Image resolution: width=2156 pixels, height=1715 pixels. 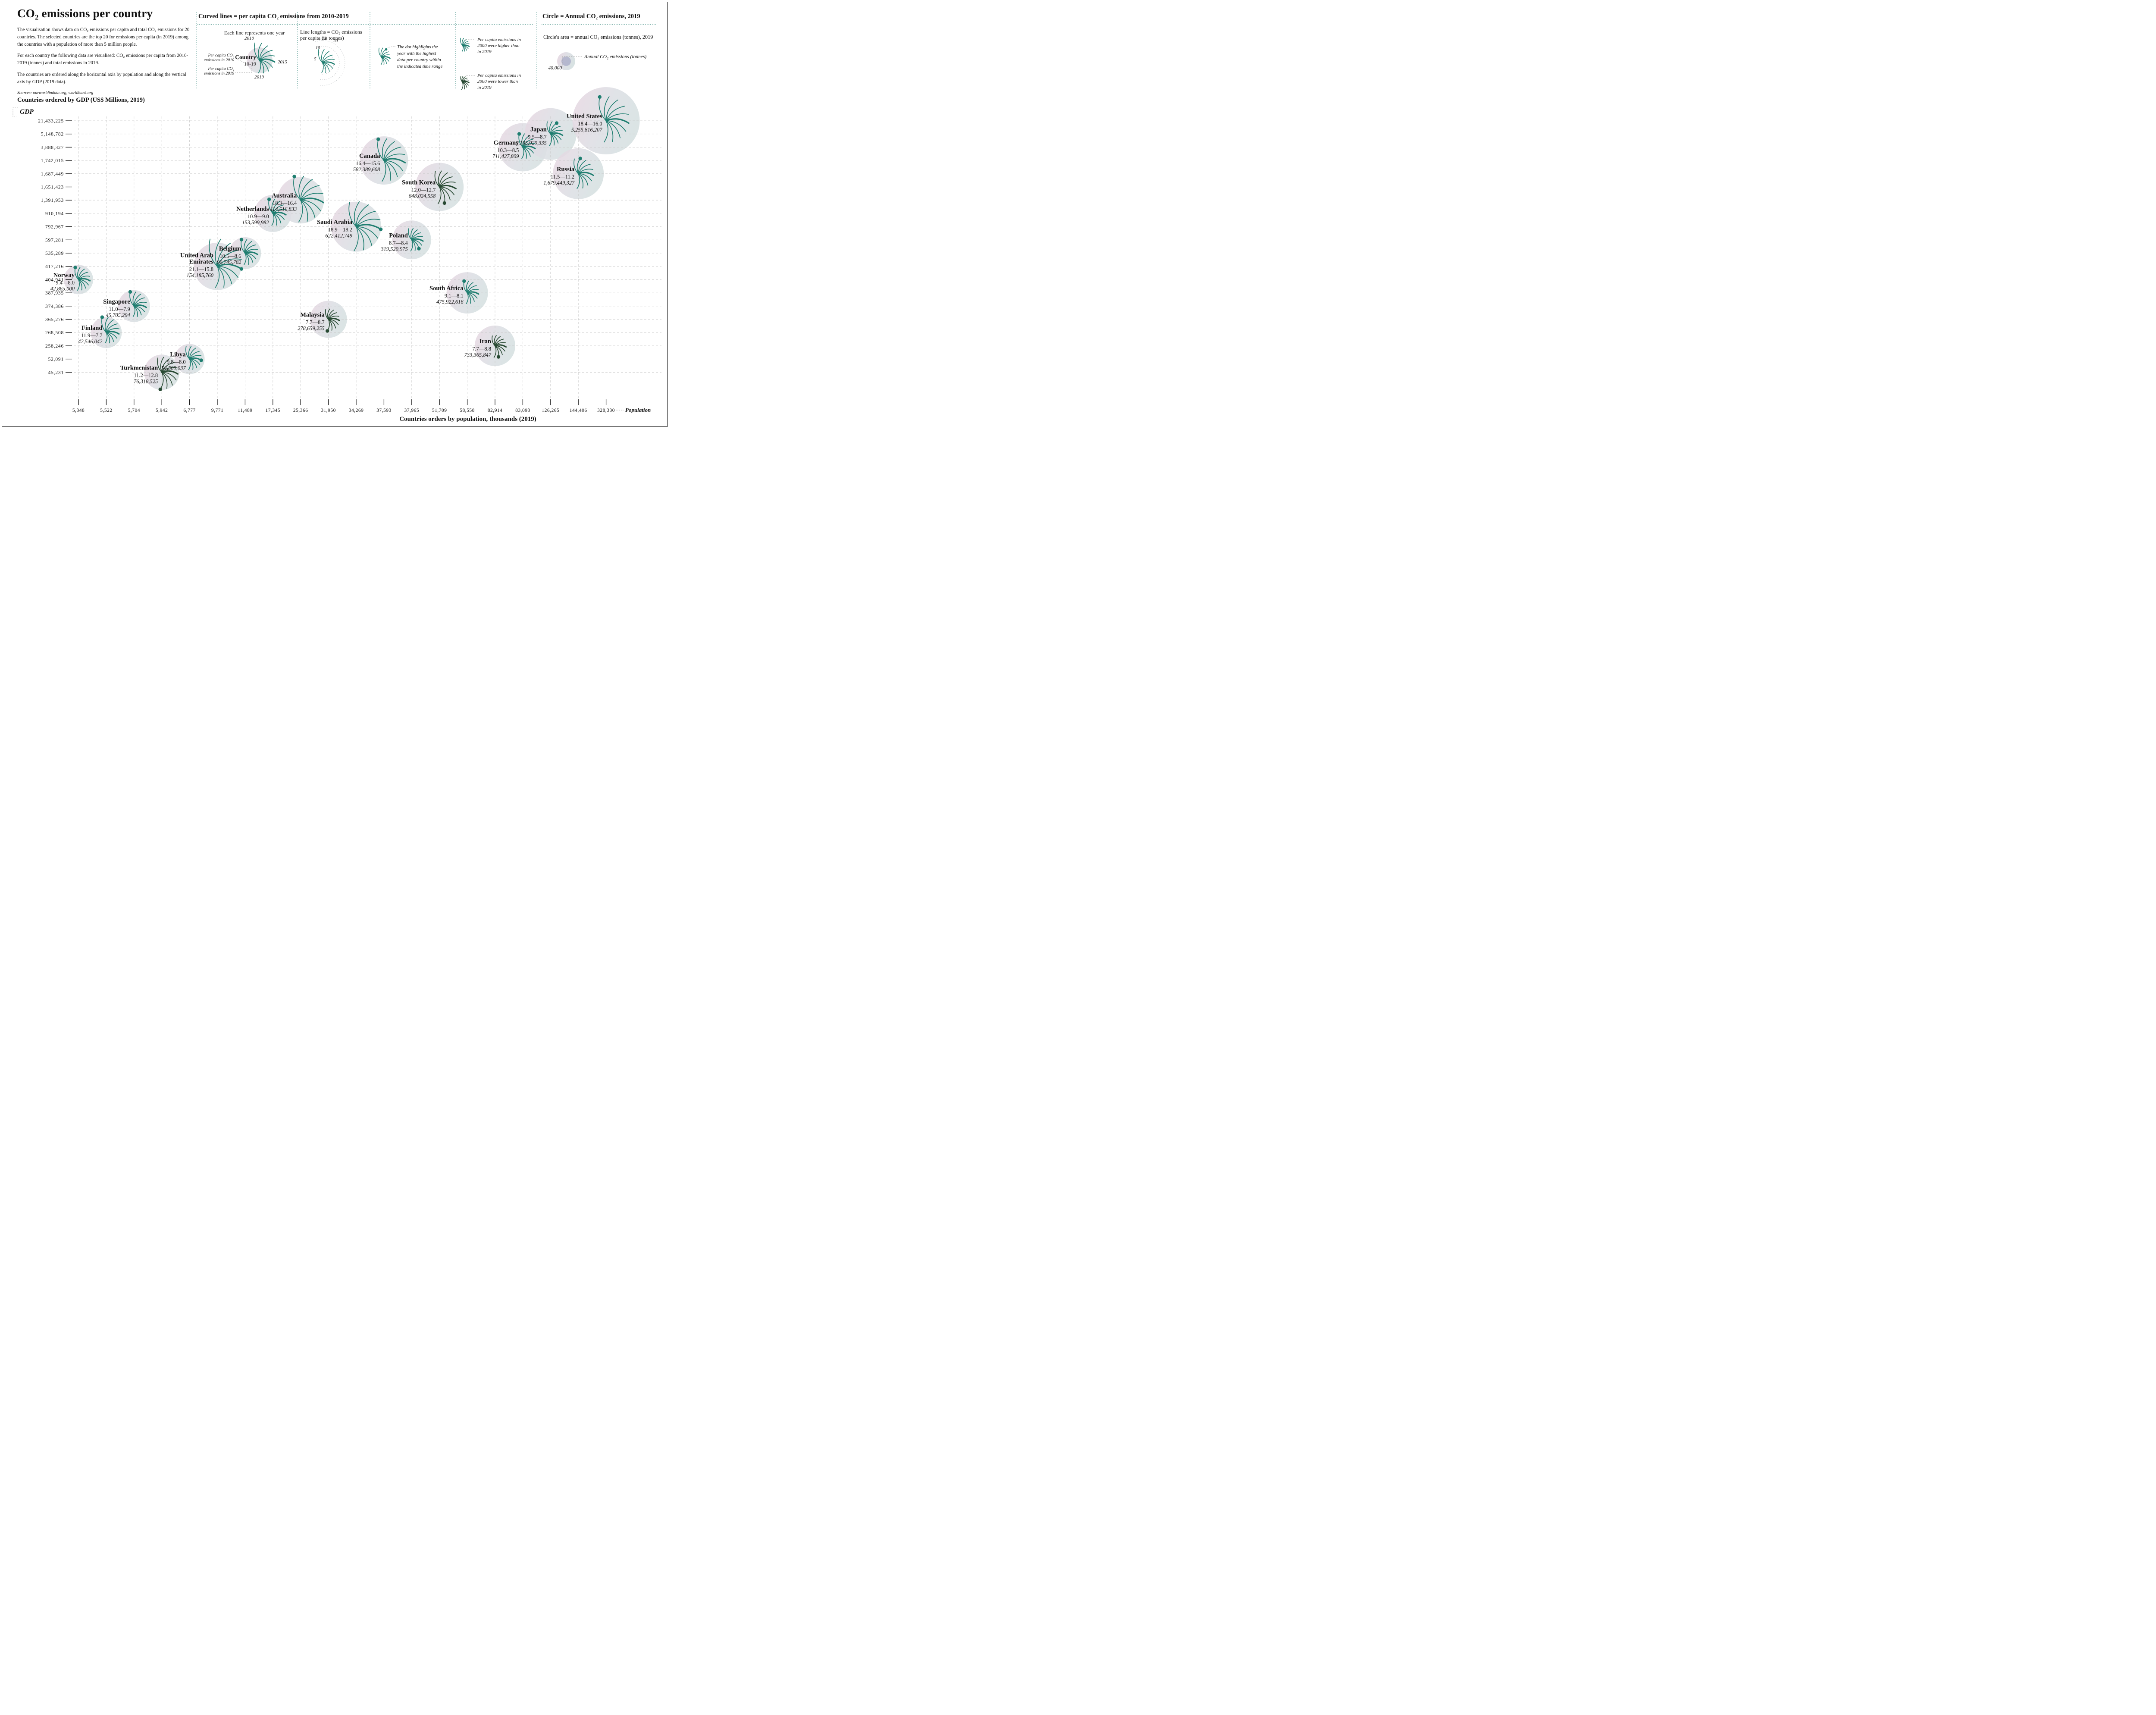 I want to click on country-percapita-range: 11.9—7.7, so click(x=92, y=336).